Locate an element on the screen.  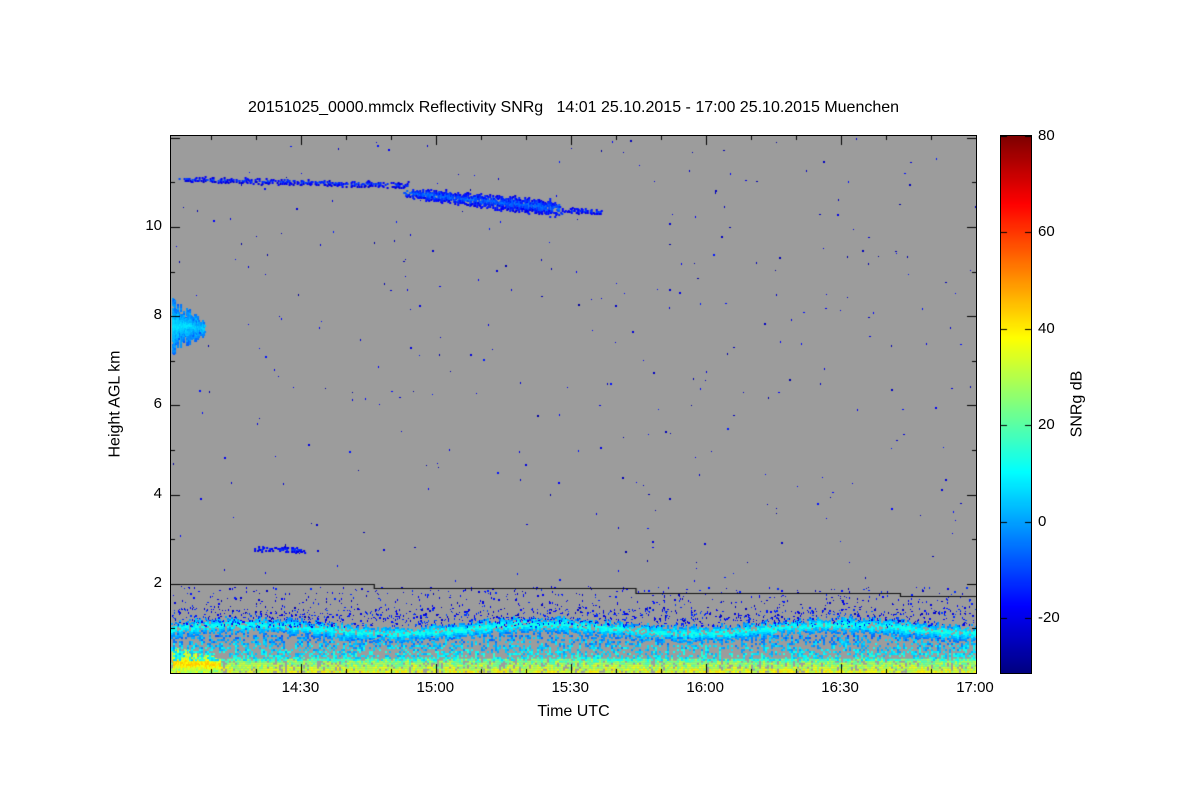
colorbar-tick-label: 80 is located at coordinates (1046, 135).